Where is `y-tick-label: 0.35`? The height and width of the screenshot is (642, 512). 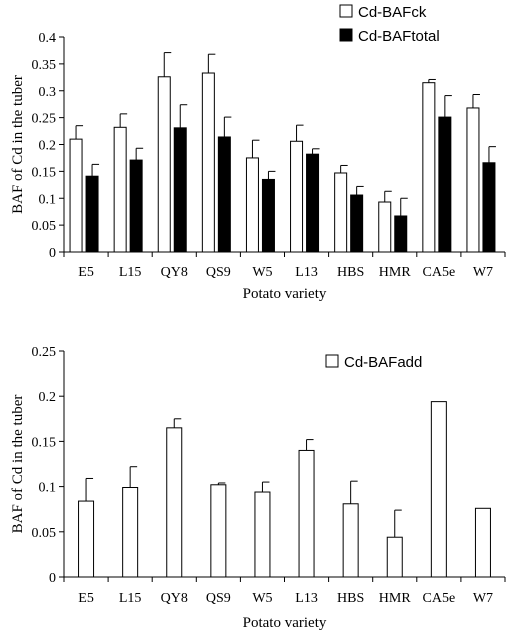
y-tick-label: 0.35 is located at coordinates (44, 65).